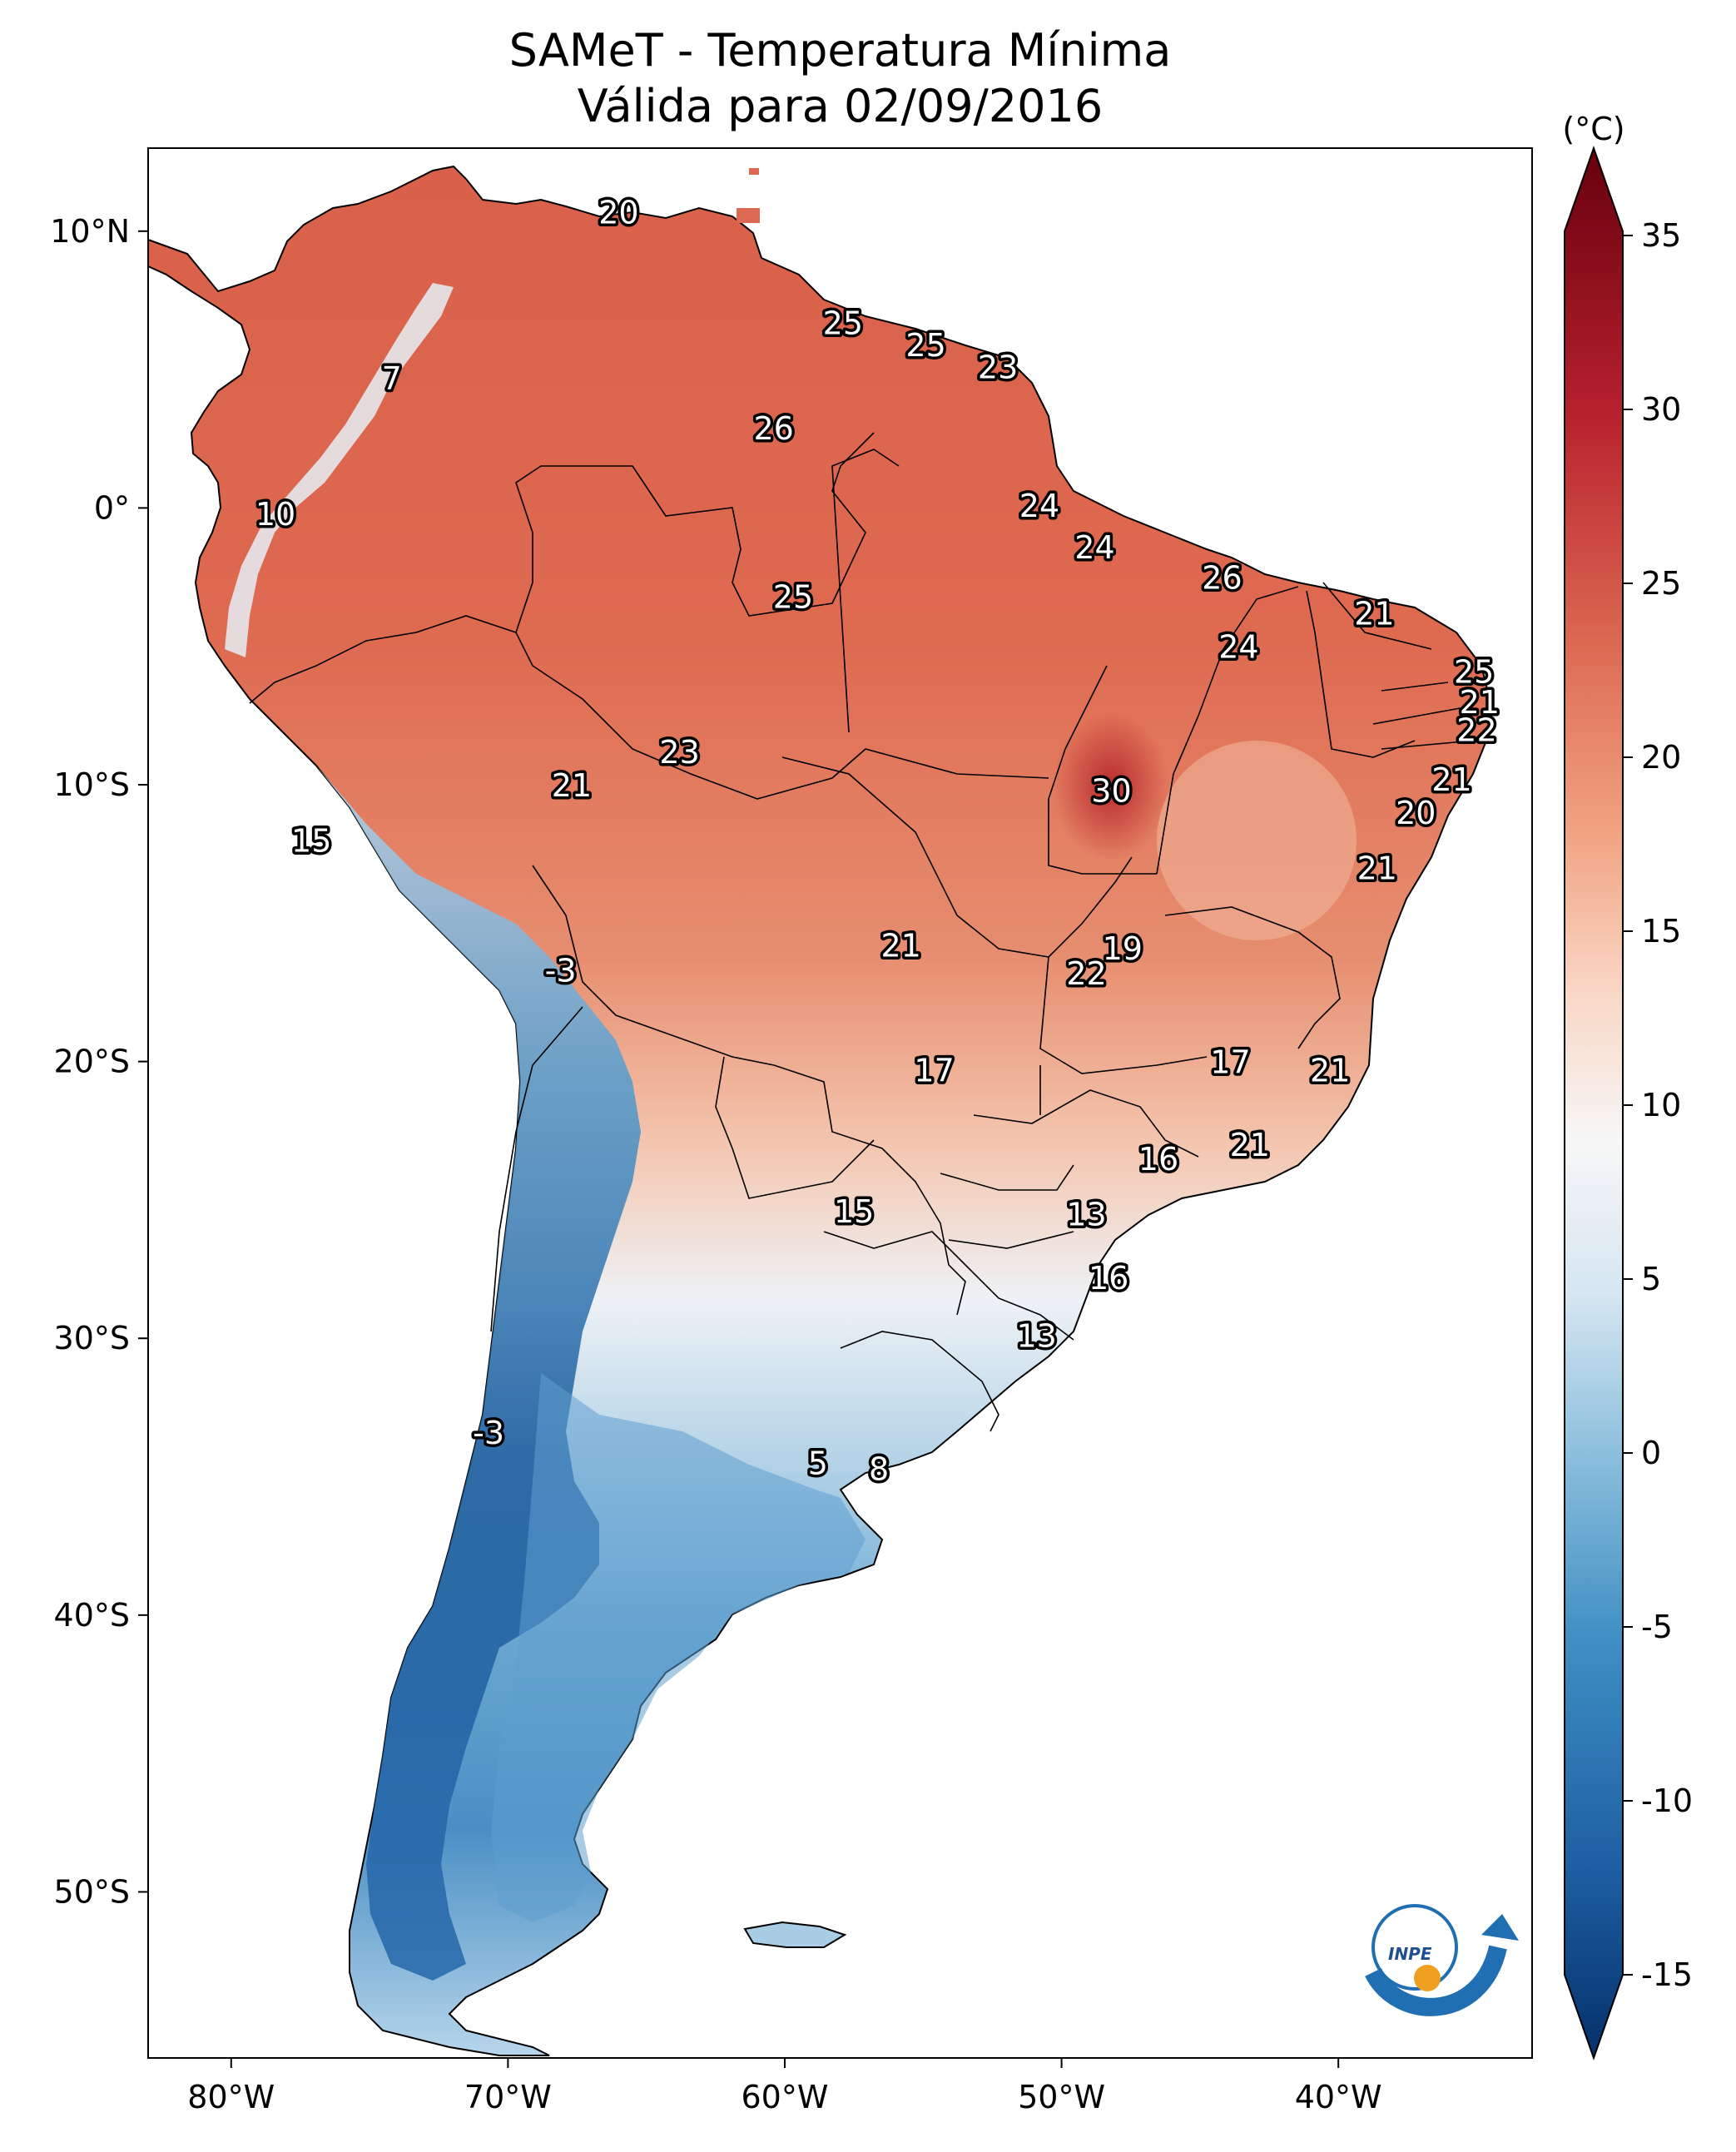 The width and height of the screenshot is (1736, 2152). I want to click on lon-tick-label: 60°W, so click(785, 2097).